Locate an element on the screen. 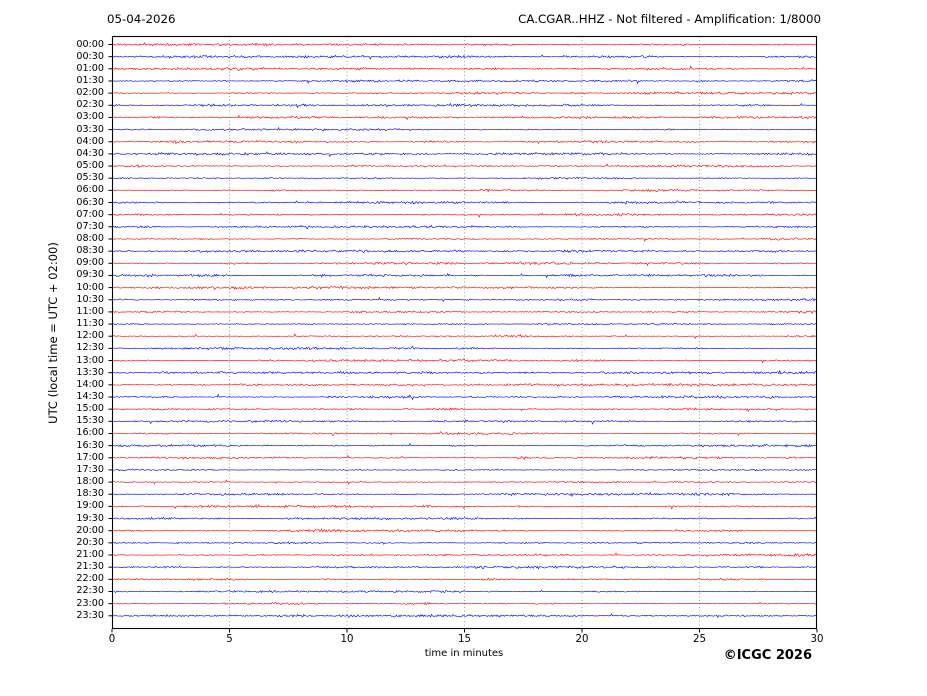  y-tick-label: 01:30 is located at coordinates (90, 80).